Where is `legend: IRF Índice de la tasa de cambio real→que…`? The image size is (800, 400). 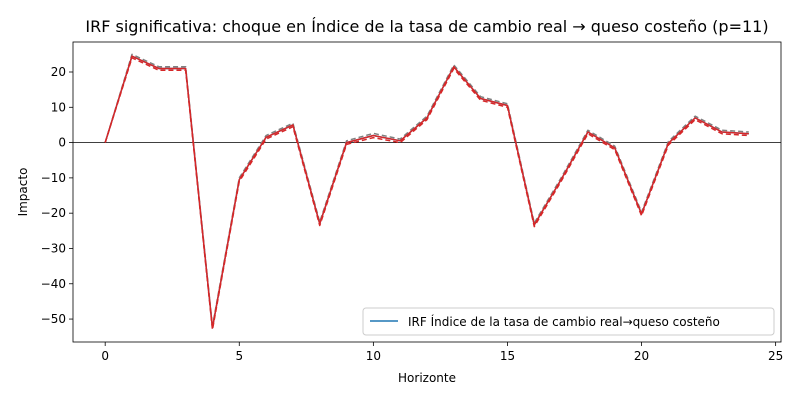
legend: IRF Índice de la tasa de cambio real→que… is located at coordinates (568, 321).